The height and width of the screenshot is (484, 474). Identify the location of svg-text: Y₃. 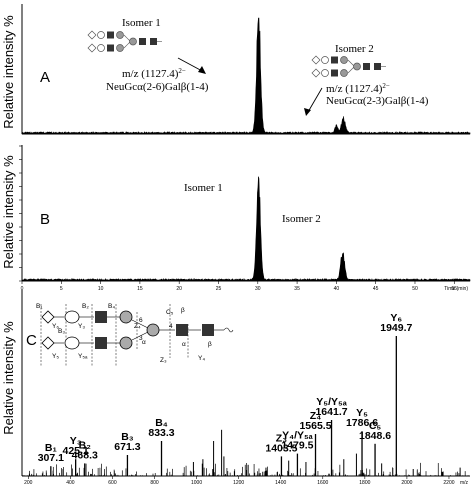
(81, 326).